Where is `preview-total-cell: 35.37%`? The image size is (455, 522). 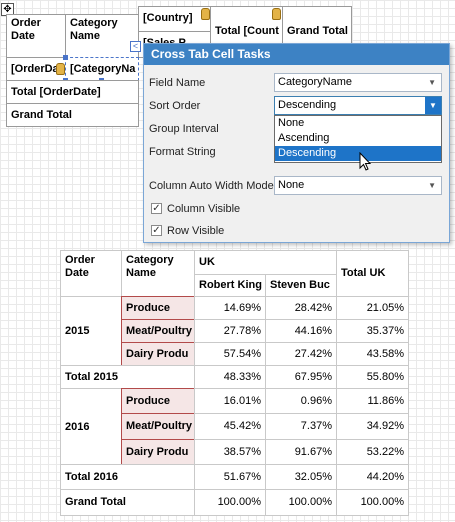 preview-total-cell: 35.37% is located at coordinates (372, 331).